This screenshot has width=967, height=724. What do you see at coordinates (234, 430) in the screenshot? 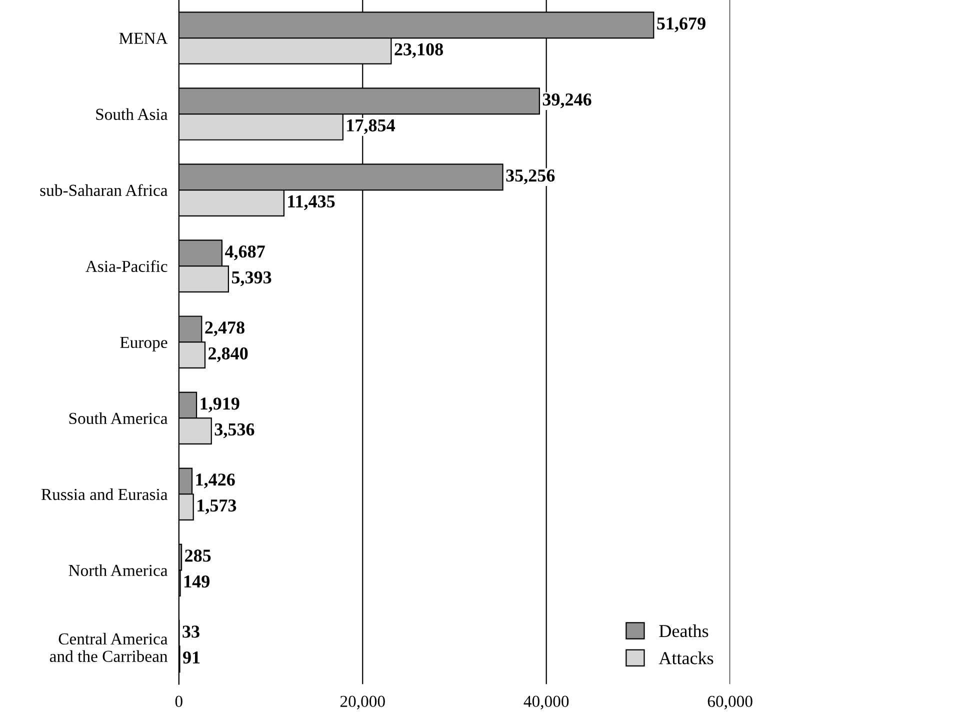
I see `data-label: 3,536` at bounding box center [234, 430].